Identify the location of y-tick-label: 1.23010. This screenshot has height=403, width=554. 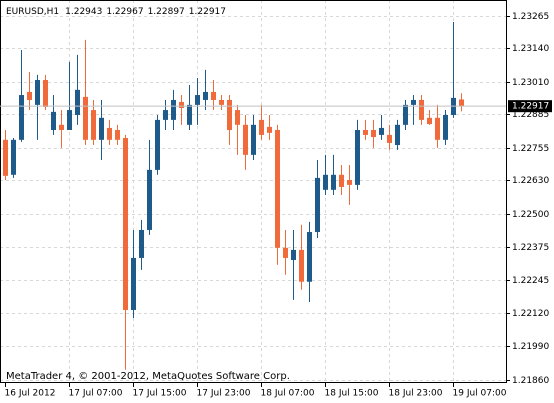
(530, 83).